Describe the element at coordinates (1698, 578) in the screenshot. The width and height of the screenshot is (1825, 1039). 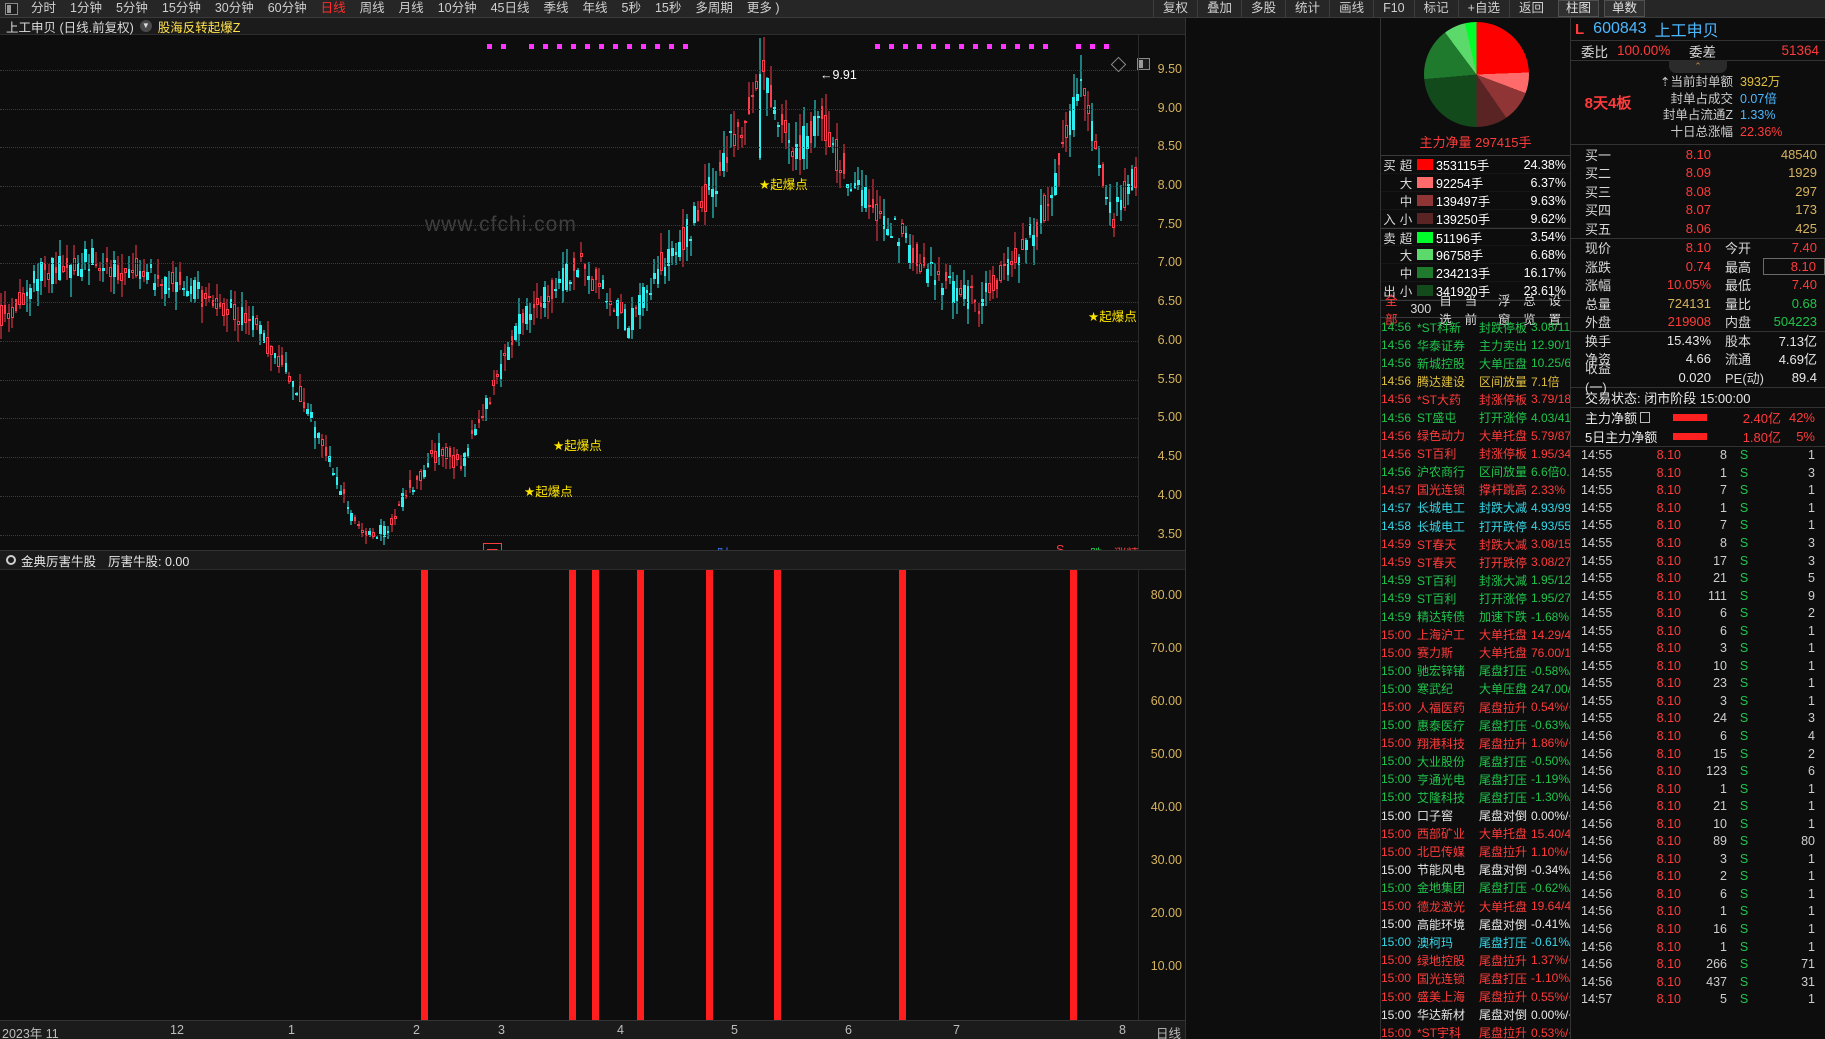
I see `tick-row: 14:55 8.10 21 S 5` at that location.